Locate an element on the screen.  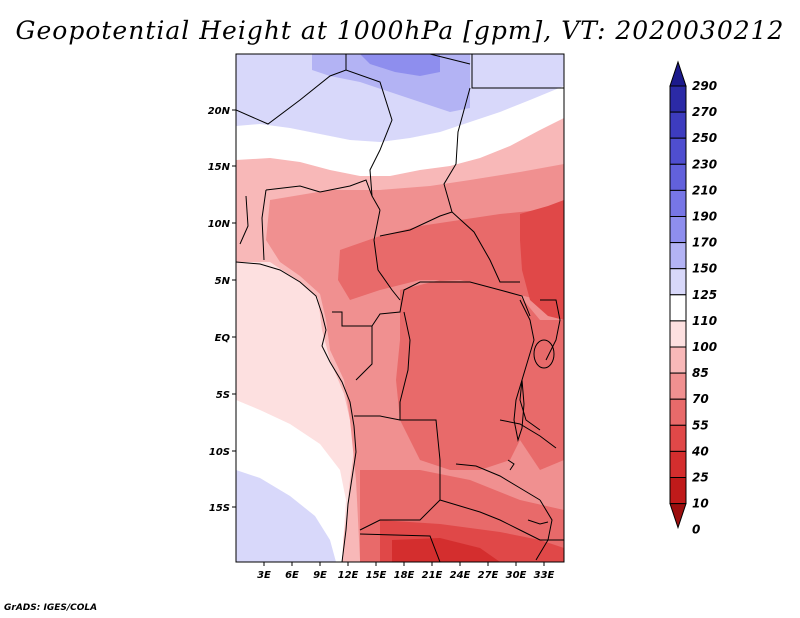
lon-label-21e: 21E is located at coordinates (432, 575).